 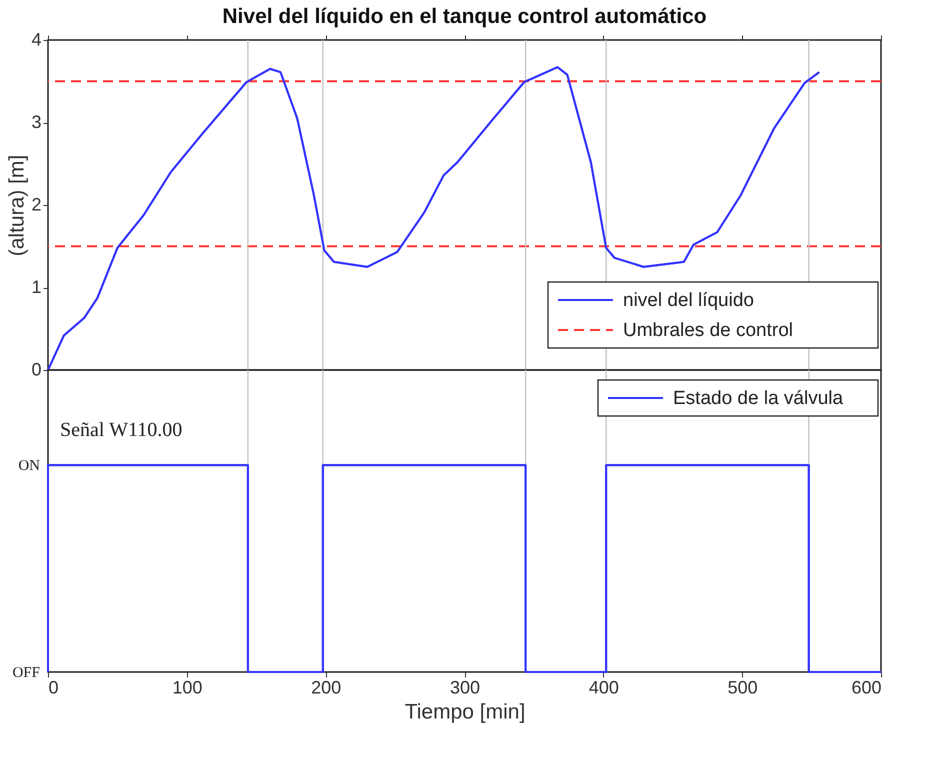 I want to click on x-axis-title: Tiempo [min], so click(x=465, y=712).